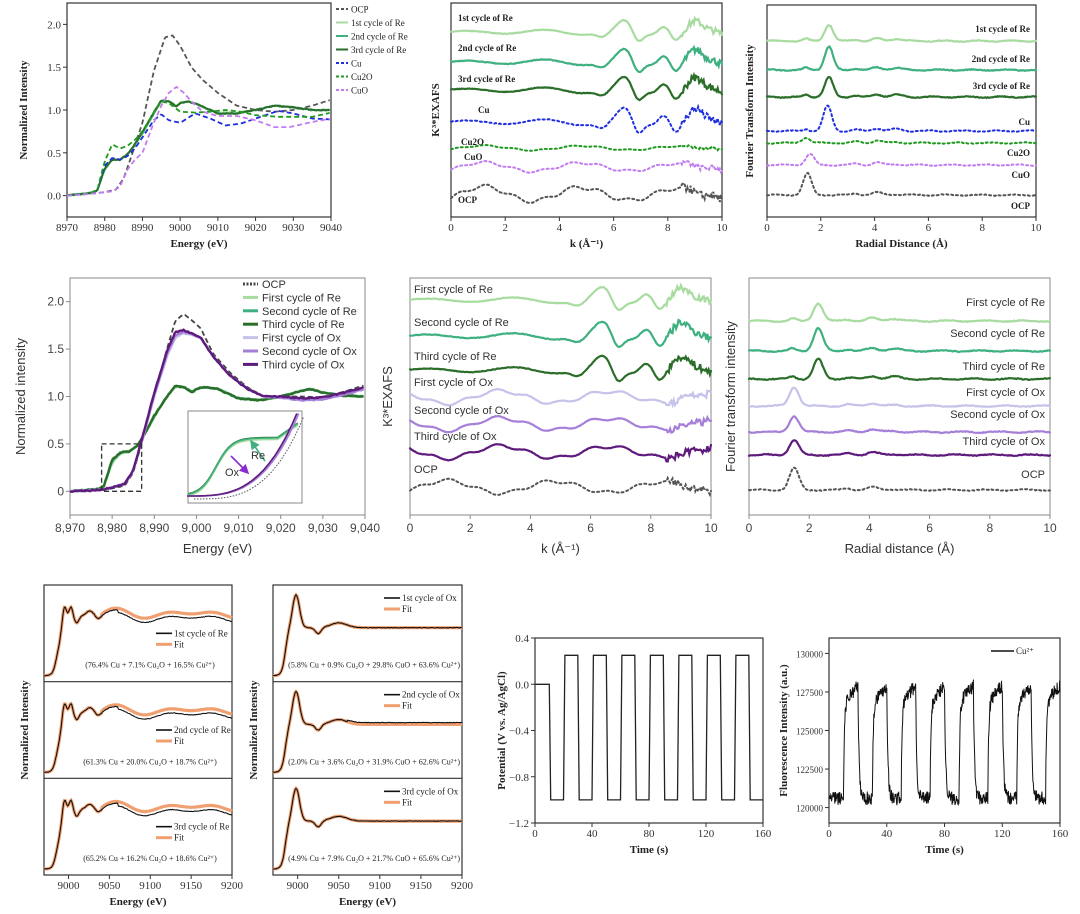  I want to click on legend-label: CuO, so click(360, 91).